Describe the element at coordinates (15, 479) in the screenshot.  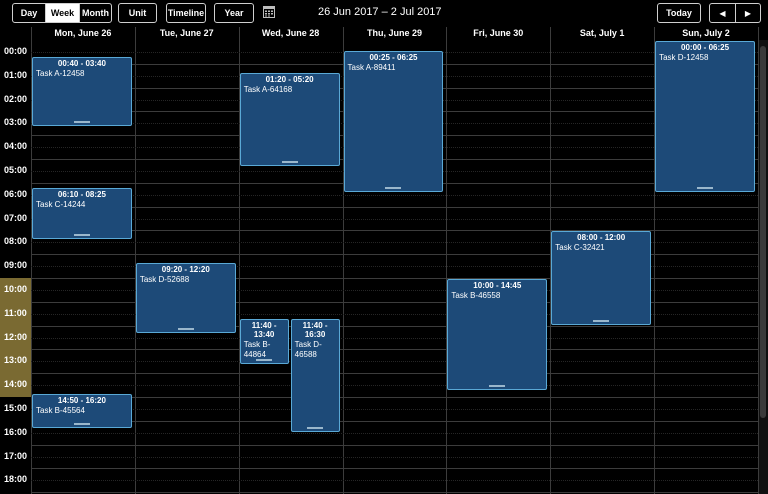
I see `hour-label: 18:00` at that location.